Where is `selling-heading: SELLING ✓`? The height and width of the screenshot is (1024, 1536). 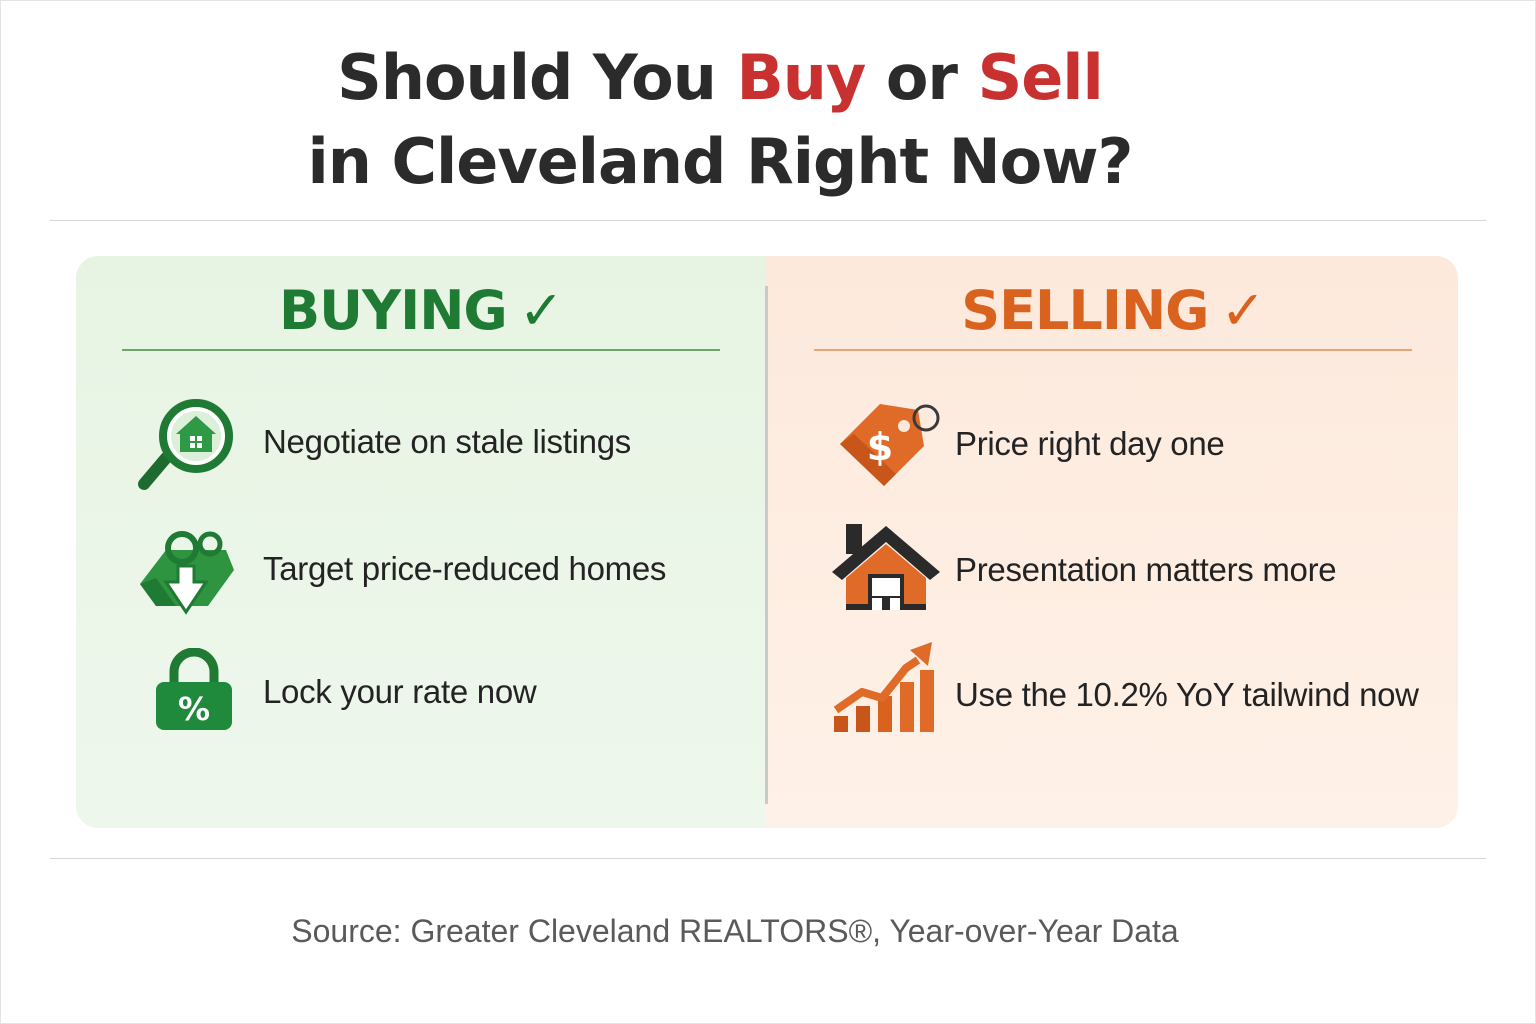
selling-heading: SELLING ✓ is located at coordinates (1113, 311).